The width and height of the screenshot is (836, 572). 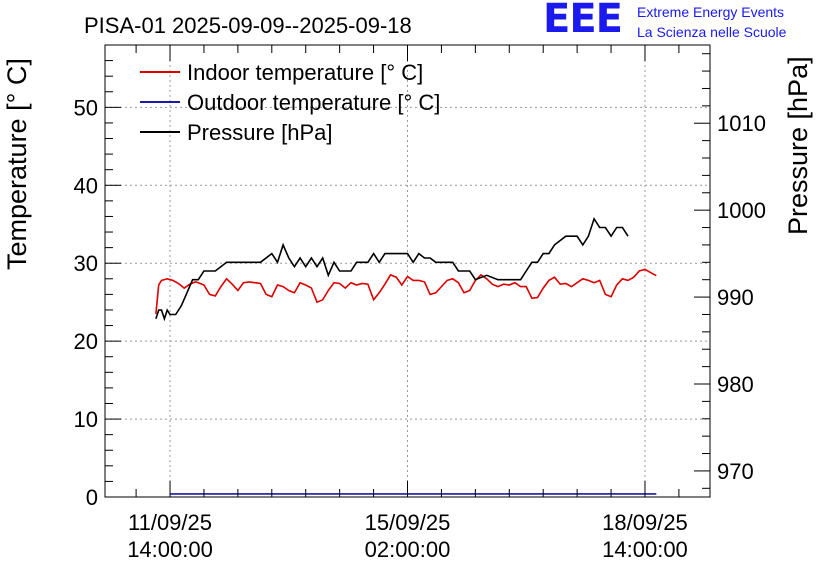 What do you see at coordinates (305, 72) in the screenshot?
I see `legend-label-0: Indoor temperature [° C]` at bounding box center [305, 72].